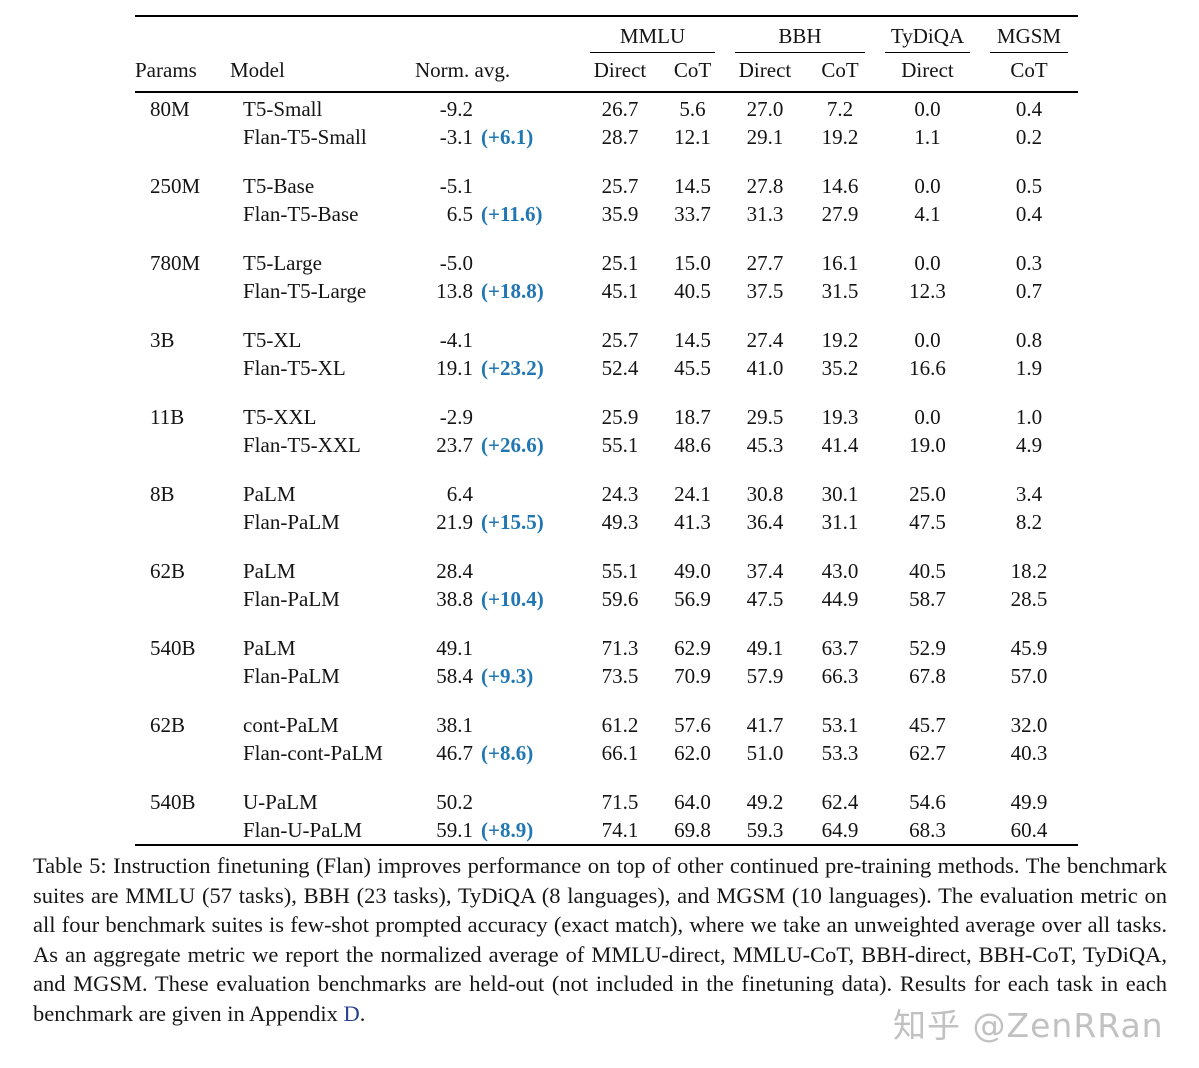 This screenshot has width=1199, height=1068. Describe the element at coordinates (497, 185) in the screenshot. I see `cell-norm-avg: -5.1` at that location.